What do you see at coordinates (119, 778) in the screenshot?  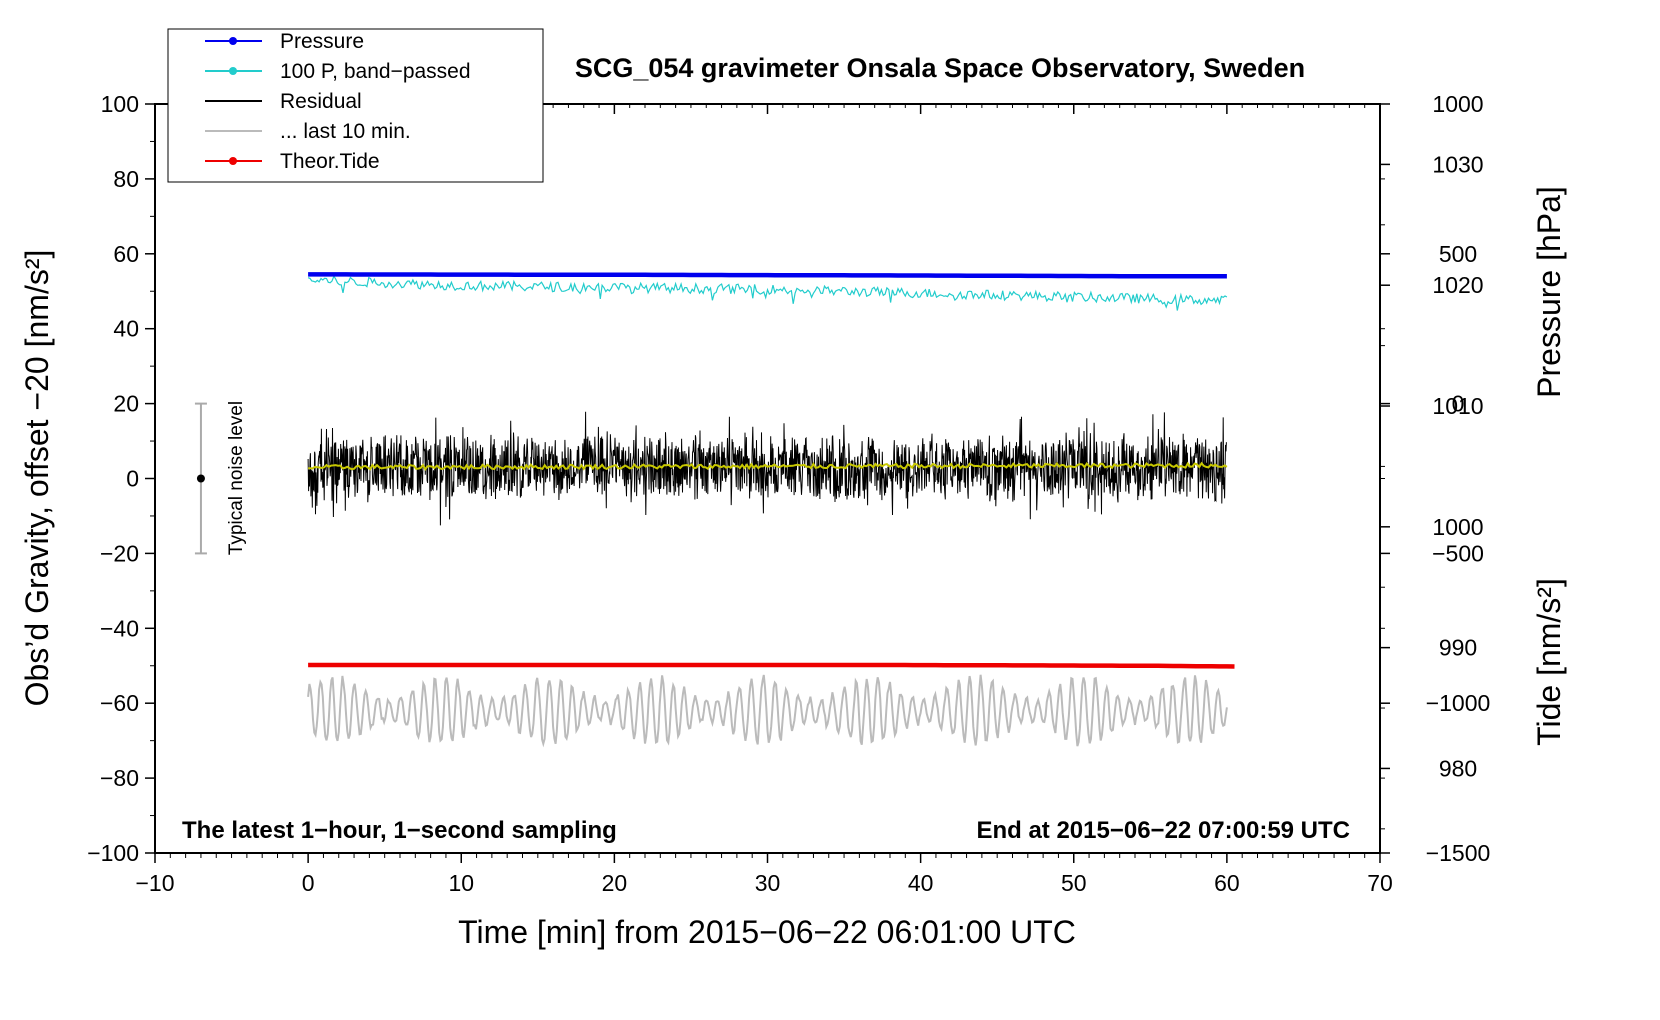 I see `y-left-tick-label: −80` at bounding box center [119, 778].